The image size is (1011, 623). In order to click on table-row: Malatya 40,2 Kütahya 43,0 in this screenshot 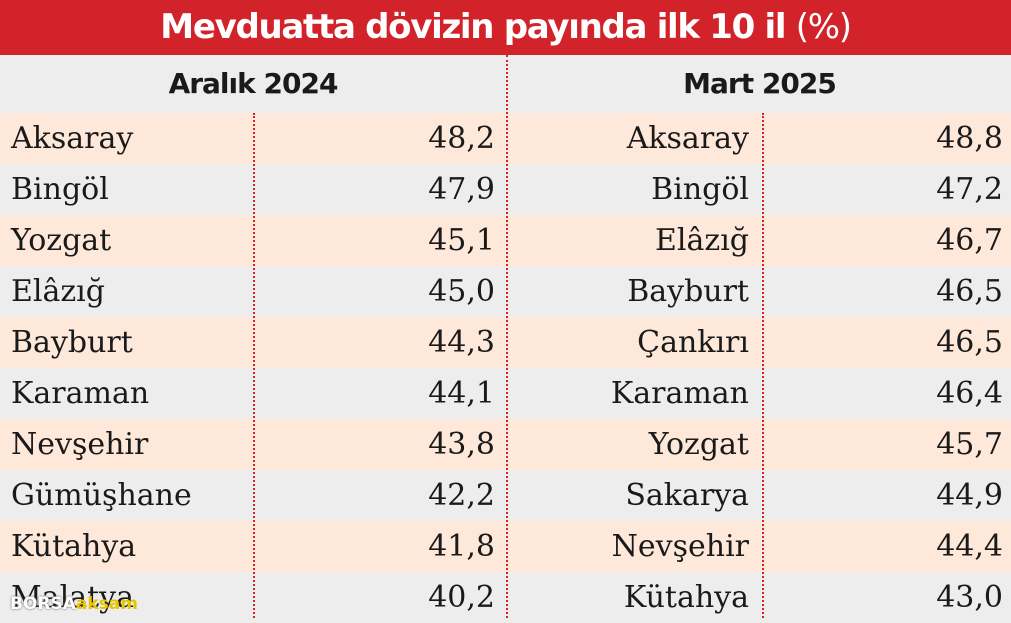, I will do `click(505, 597)`.